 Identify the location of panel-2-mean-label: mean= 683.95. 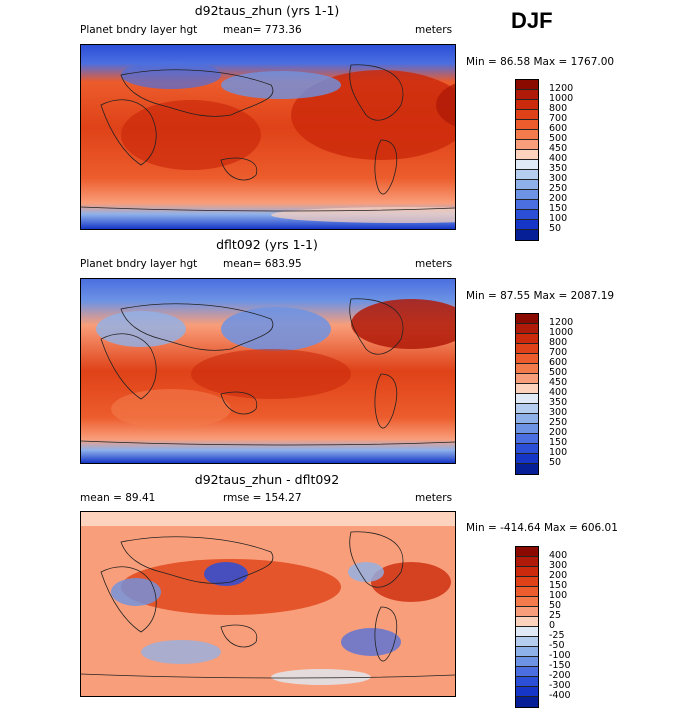
(262, 264).